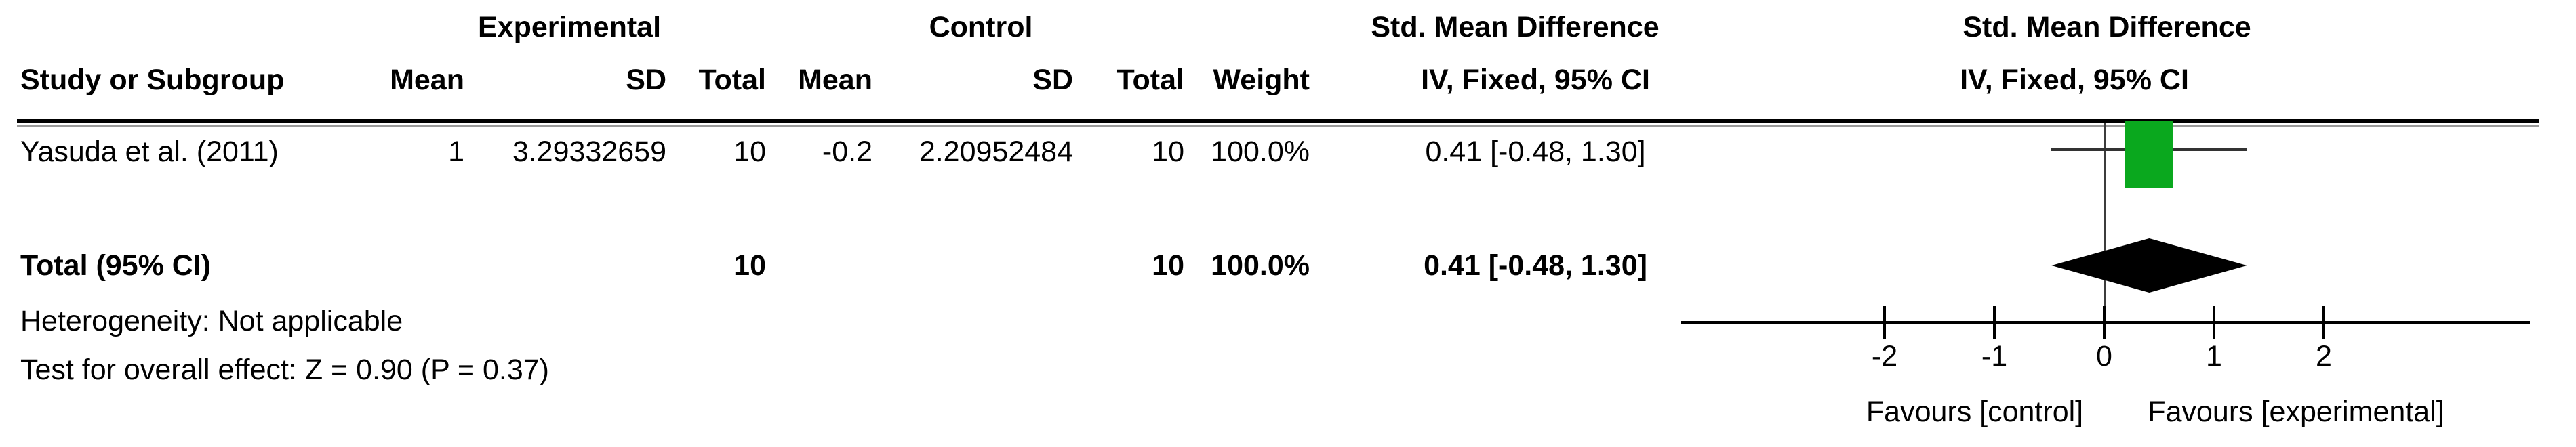  I want to click on total-ci-text: 0.41 [-0.48, 1.30], so click(1535, 265).